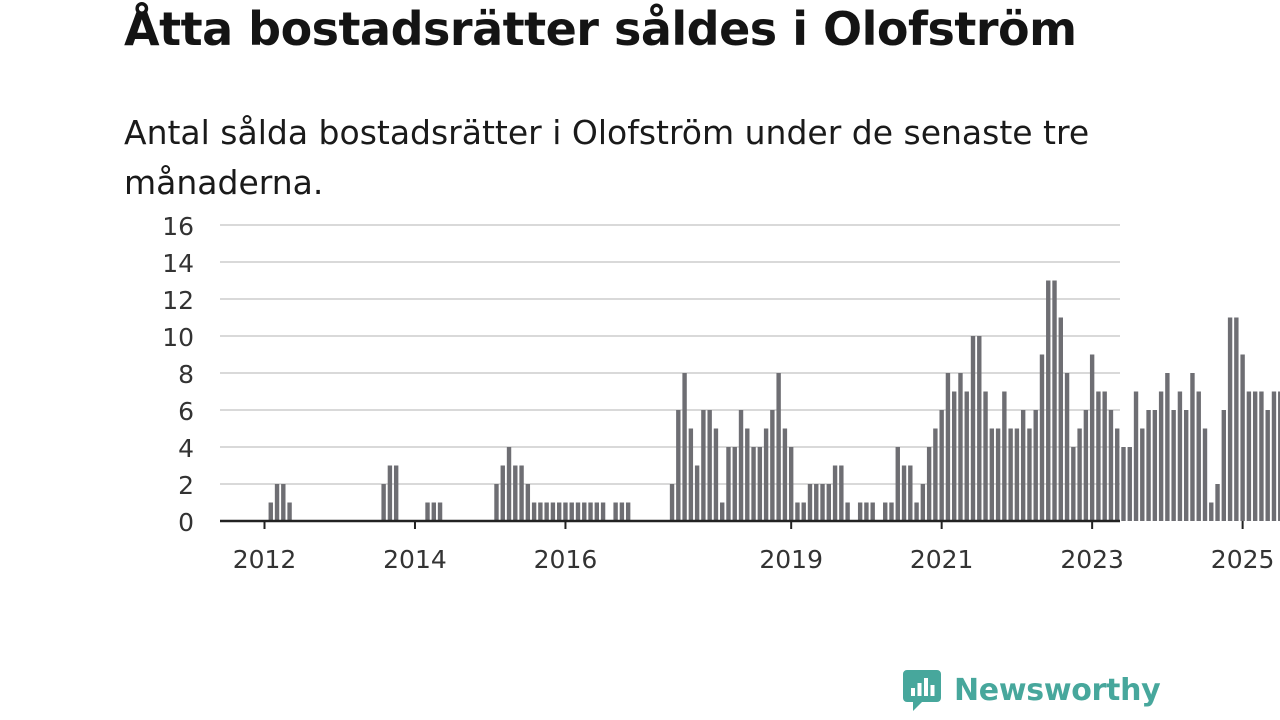  I want to click on y-tick-label: 4, so click(186, 448).